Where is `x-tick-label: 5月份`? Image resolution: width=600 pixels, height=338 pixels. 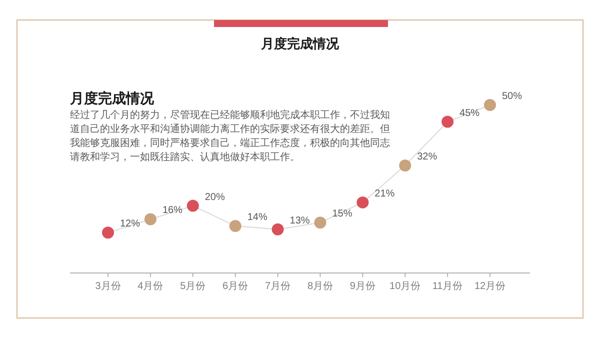
x-tick-label: 5月份 is located at coordinates (193, 286).